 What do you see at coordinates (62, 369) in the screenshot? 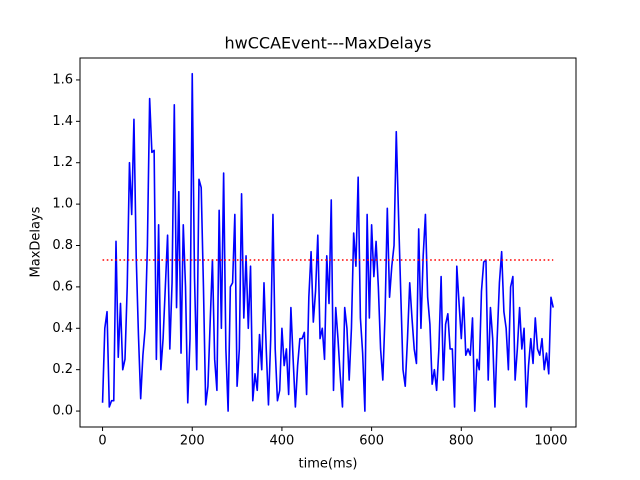
I see `y-tick-label: 0.2` at bounding box center [62, 369].